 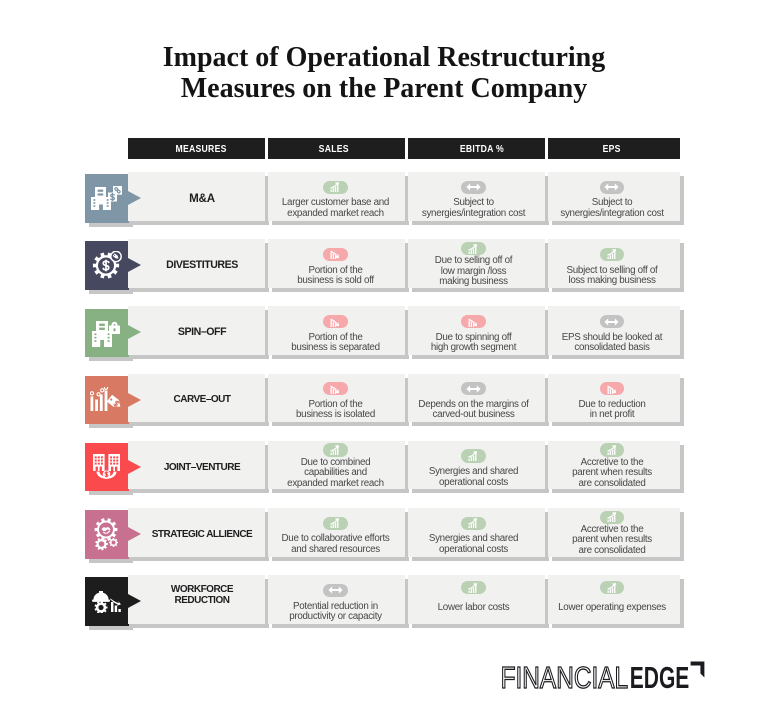 I want to click on svg-text: EDGE, so click(x=660, y=677).